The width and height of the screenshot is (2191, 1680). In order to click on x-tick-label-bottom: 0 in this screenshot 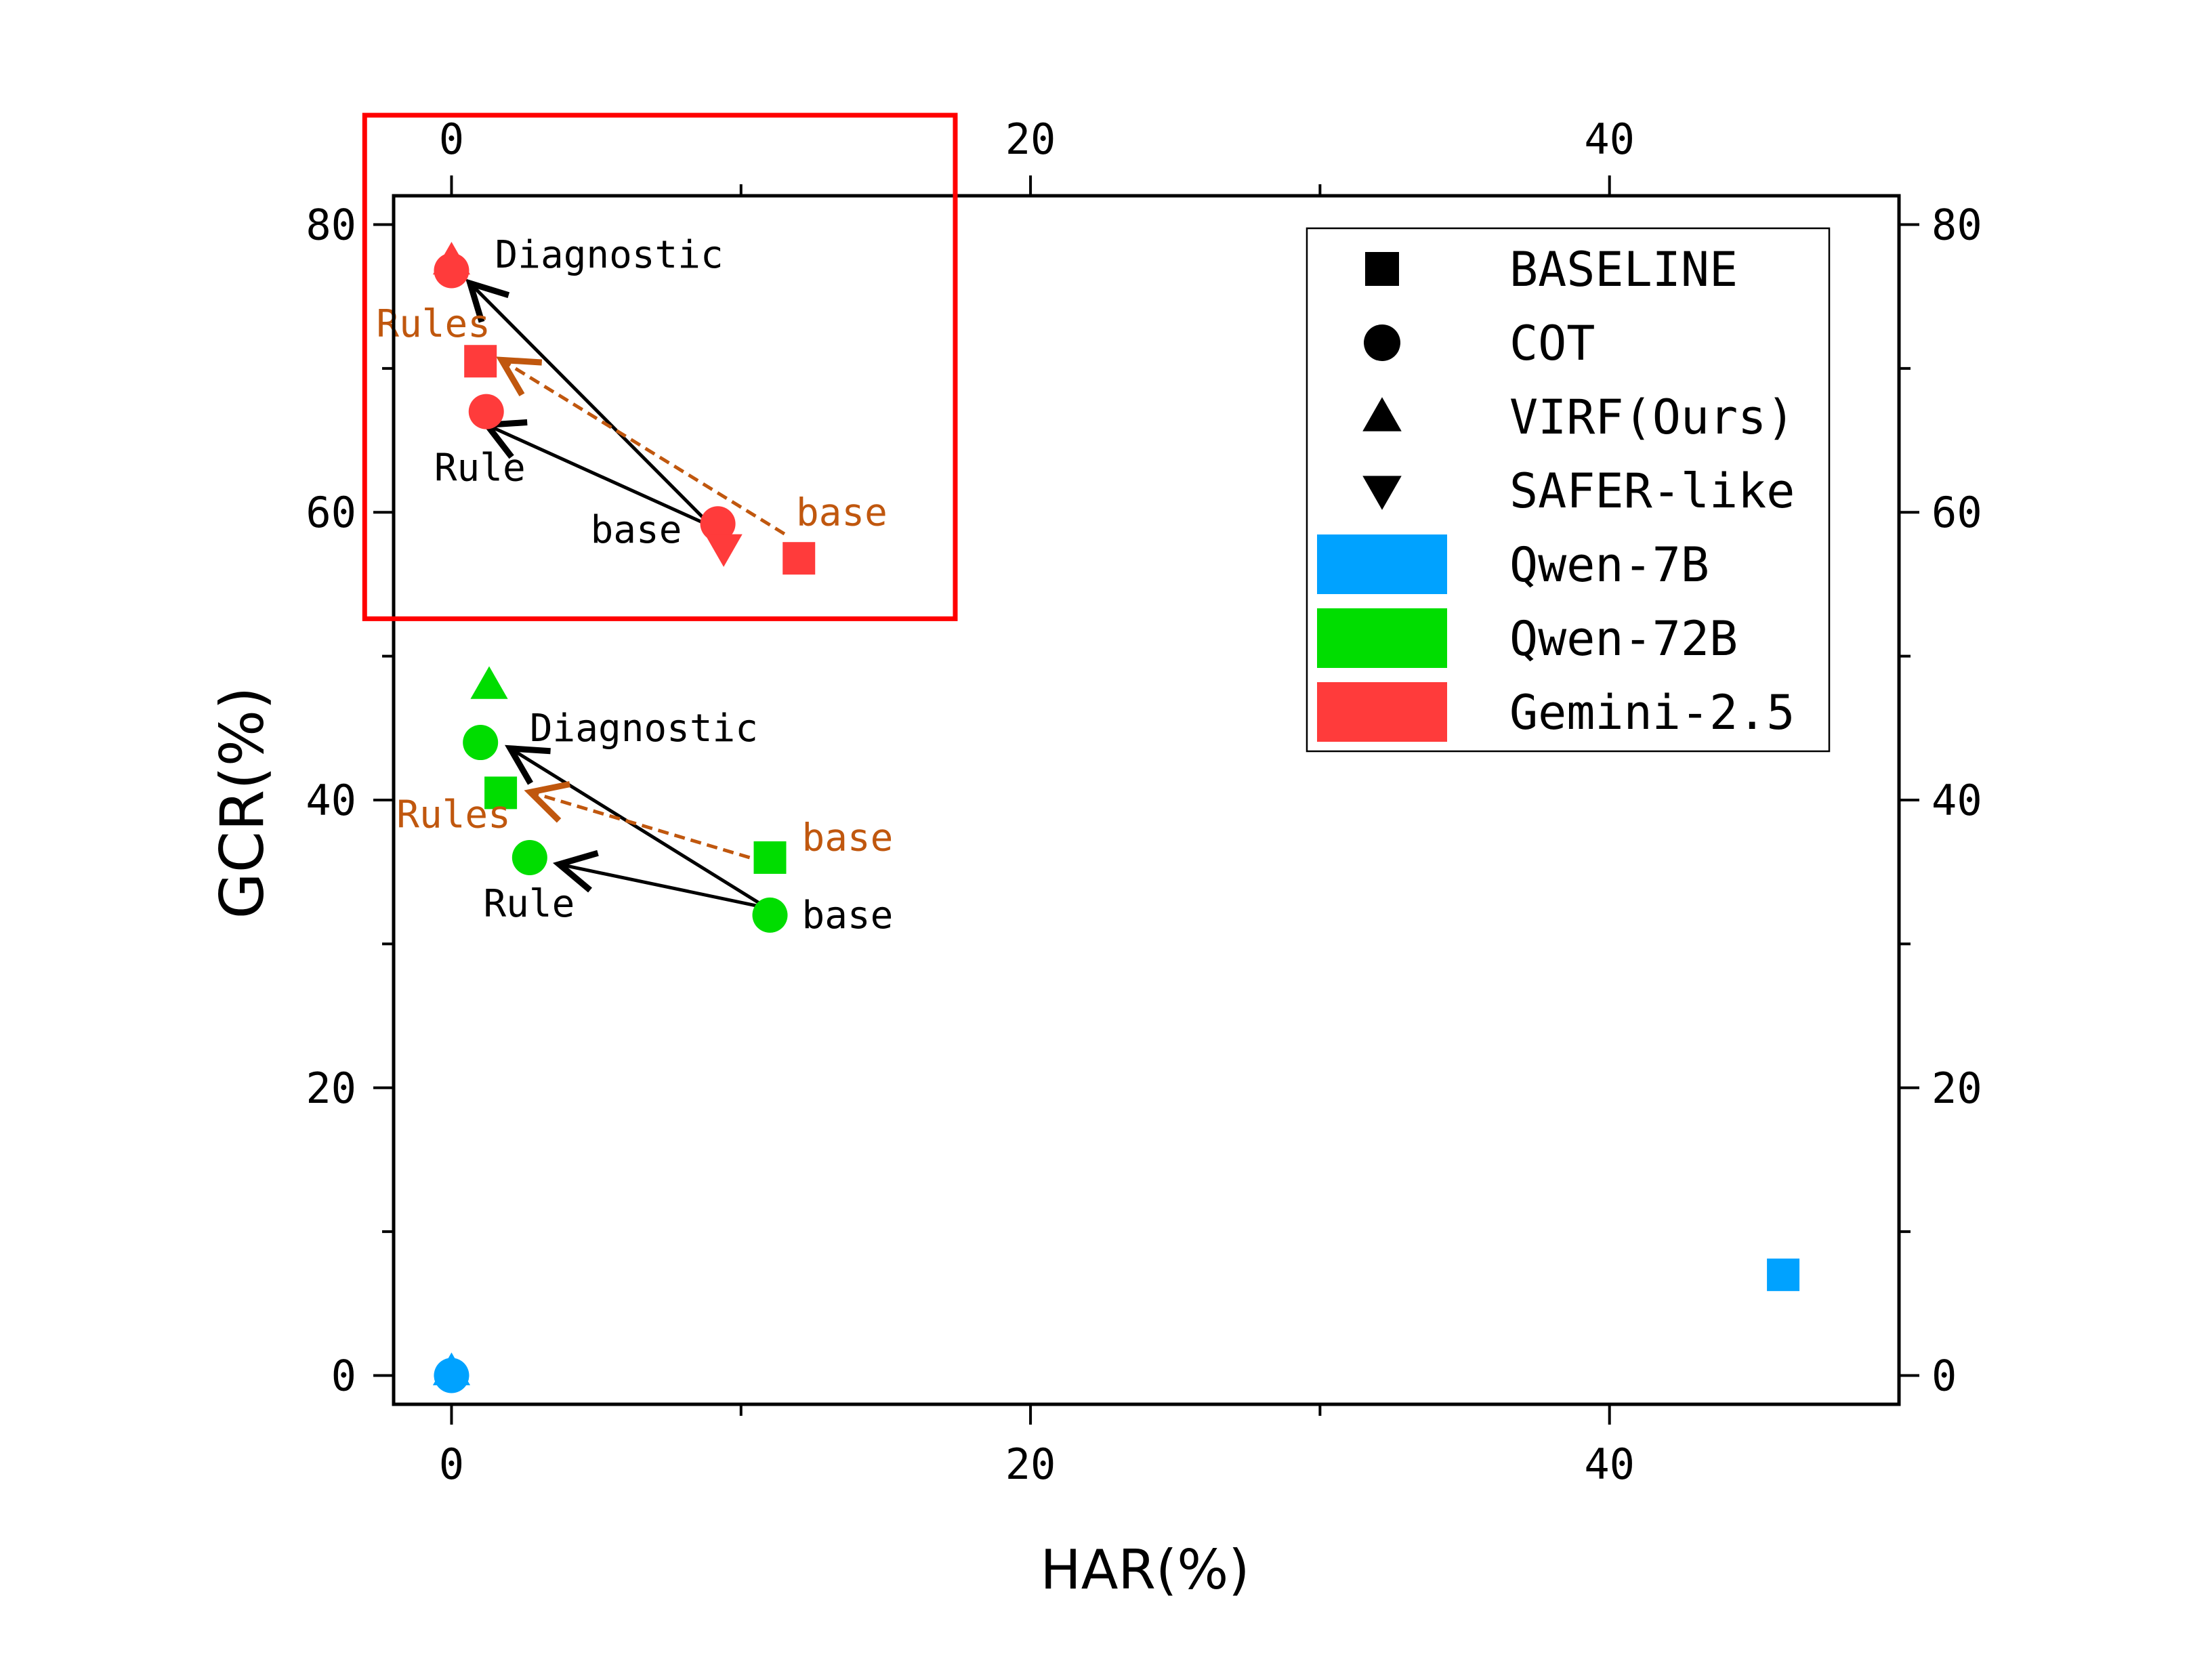, I will do `click(451, 1464)`.